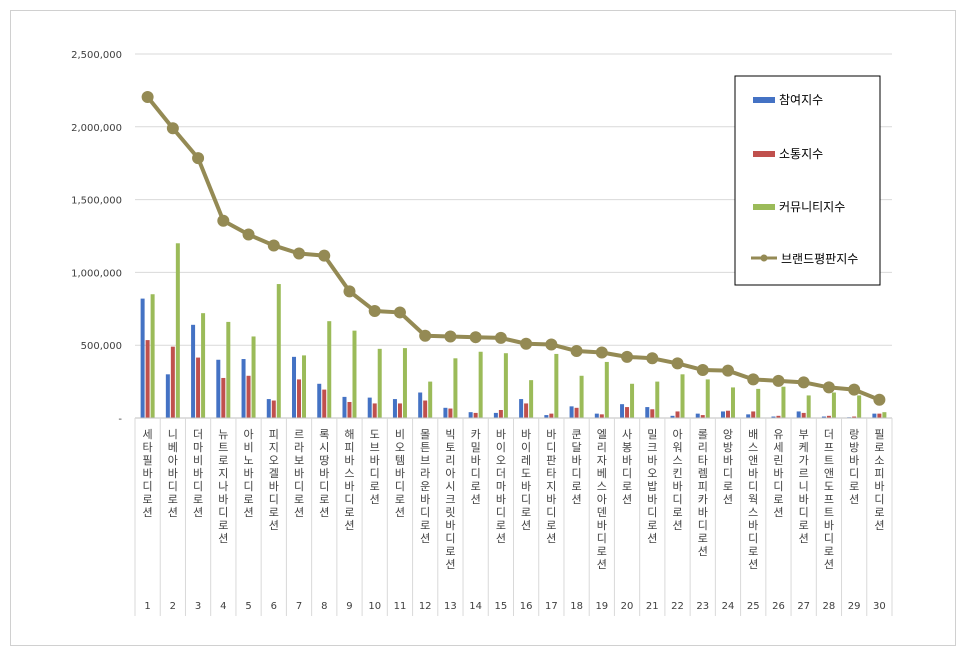 The height and width of the screenshot is (656, 966). Describe the element at coordinates (274, 606) in the screenshot. I see `x-category-number: 6` at that location.